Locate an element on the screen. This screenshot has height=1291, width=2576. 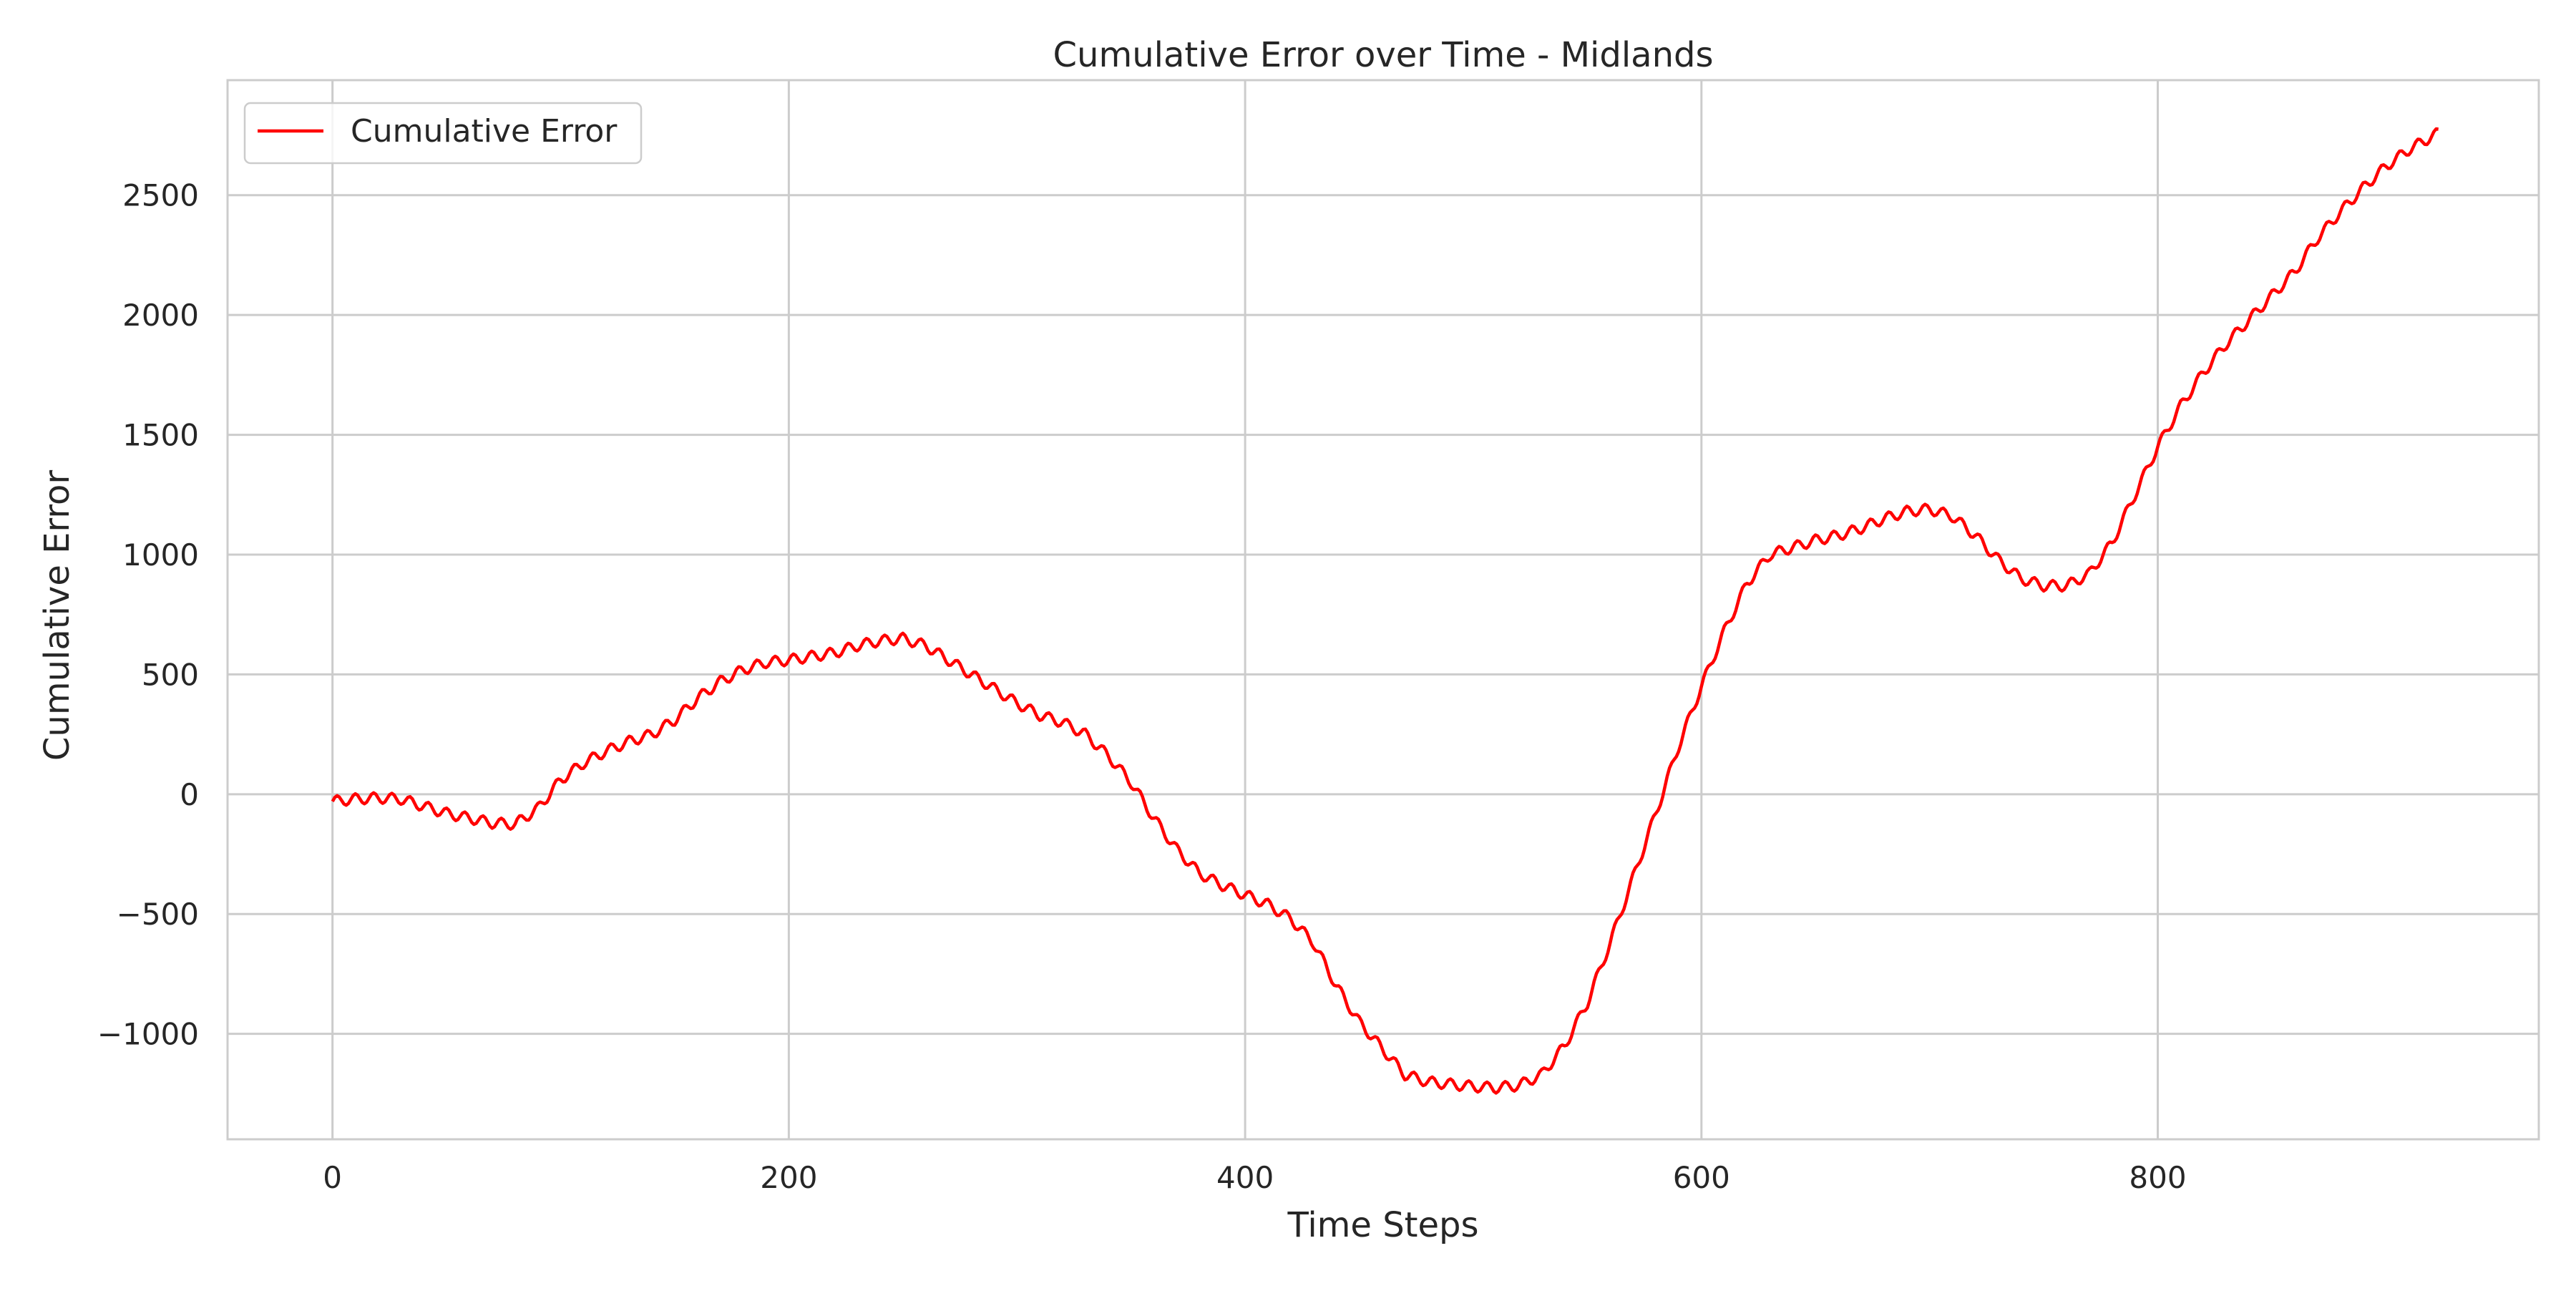
x-tick-label: 600 is located at coordinates (1701, 1177).